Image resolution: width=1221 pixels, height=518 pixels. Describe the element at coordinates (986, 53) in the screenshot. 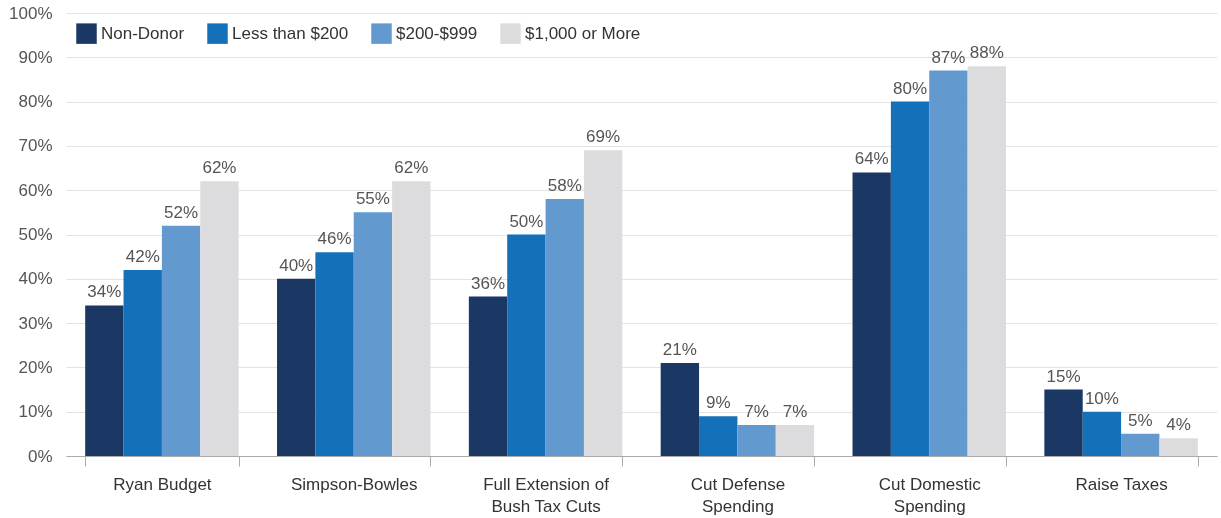

I see `data-label: 88%` at that location.